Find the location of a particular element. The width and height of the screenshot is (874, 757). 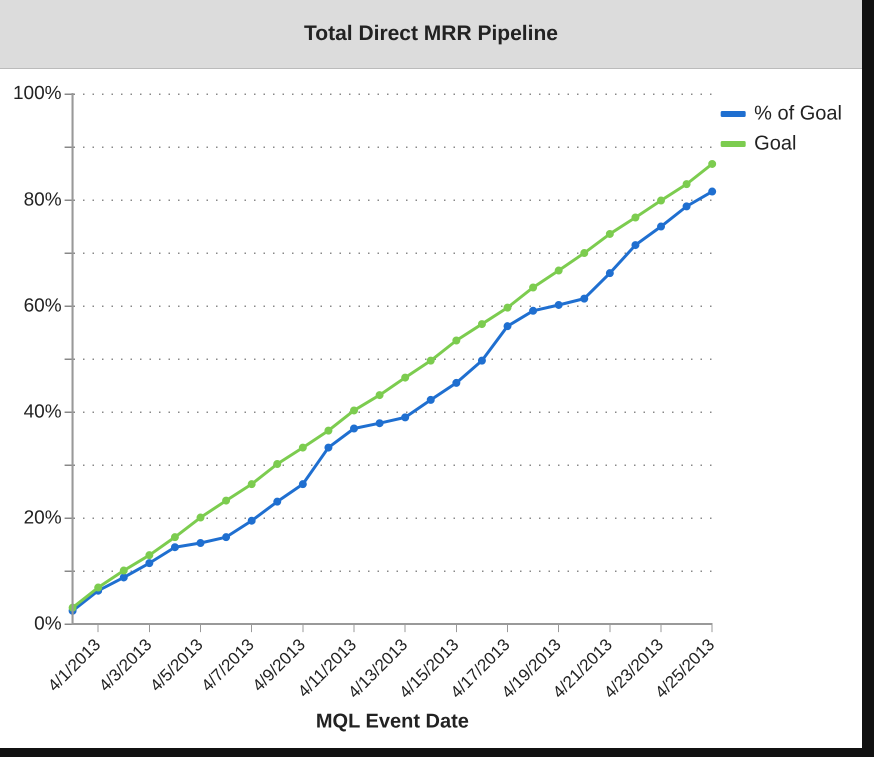

y-tick-label: 20% is located at coordinates (43, 517).